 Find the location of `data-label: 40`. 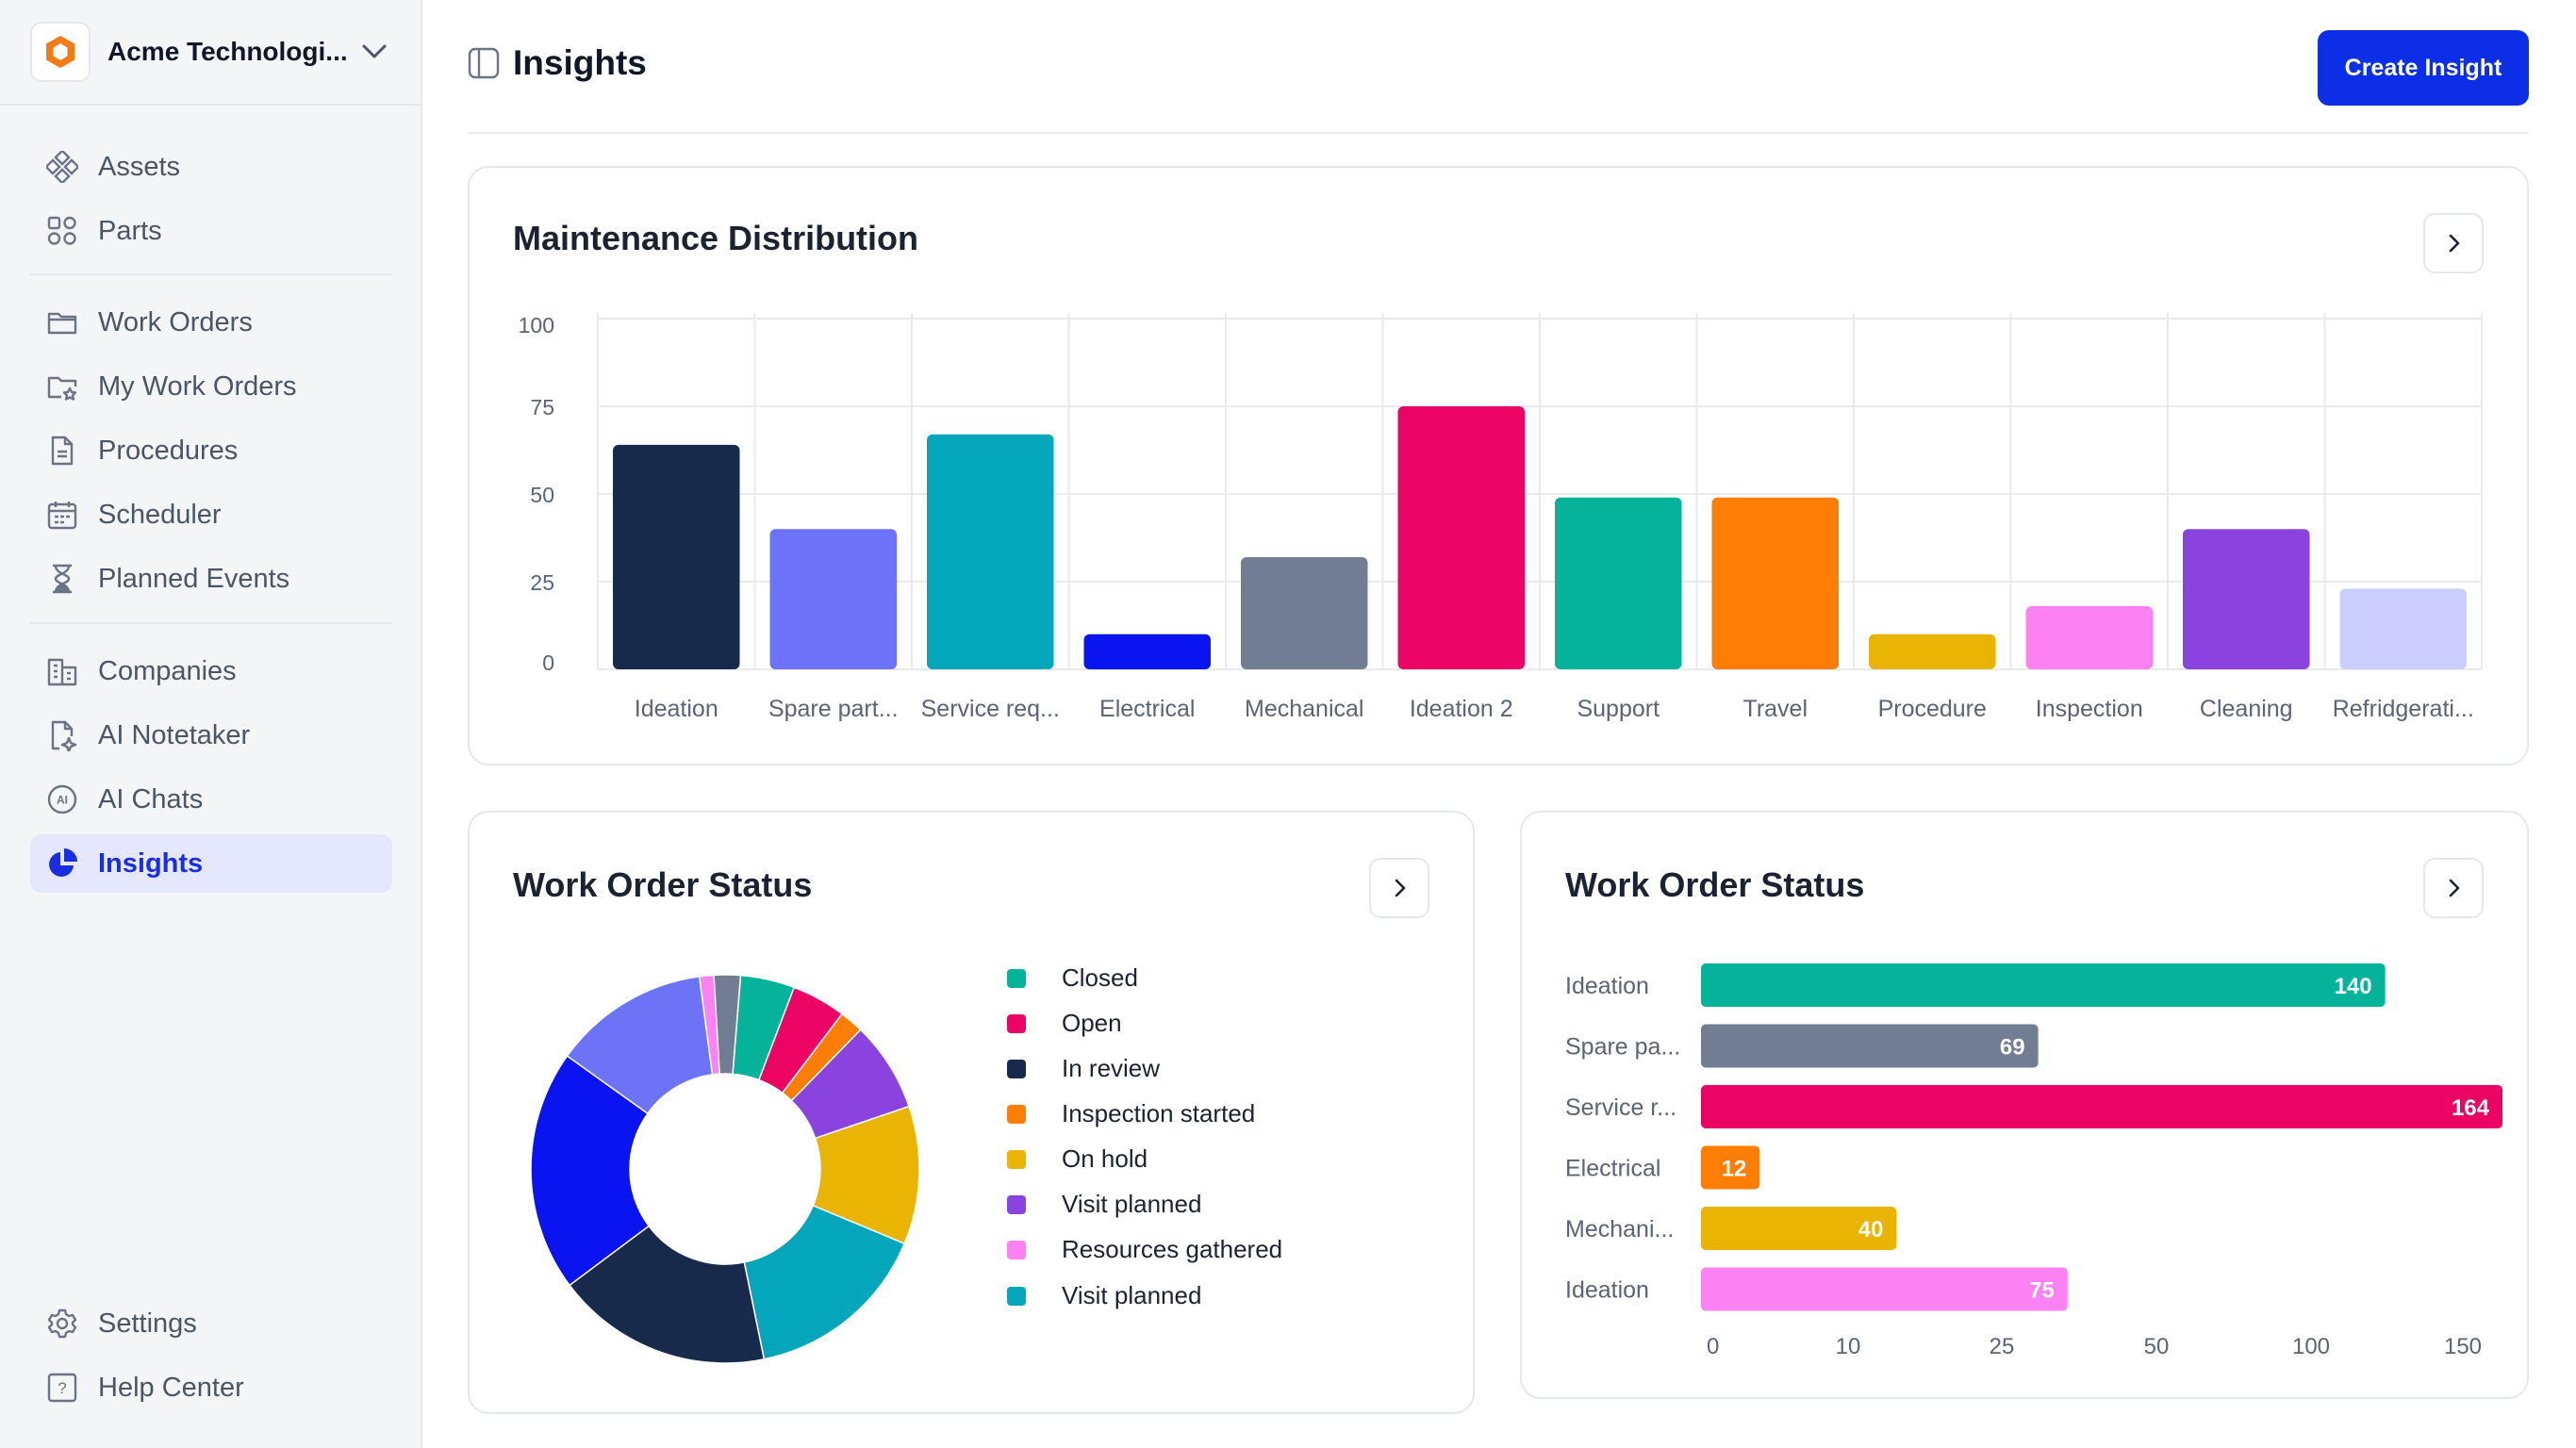

data-label: 40 is located at coordinates (1871, 1229).